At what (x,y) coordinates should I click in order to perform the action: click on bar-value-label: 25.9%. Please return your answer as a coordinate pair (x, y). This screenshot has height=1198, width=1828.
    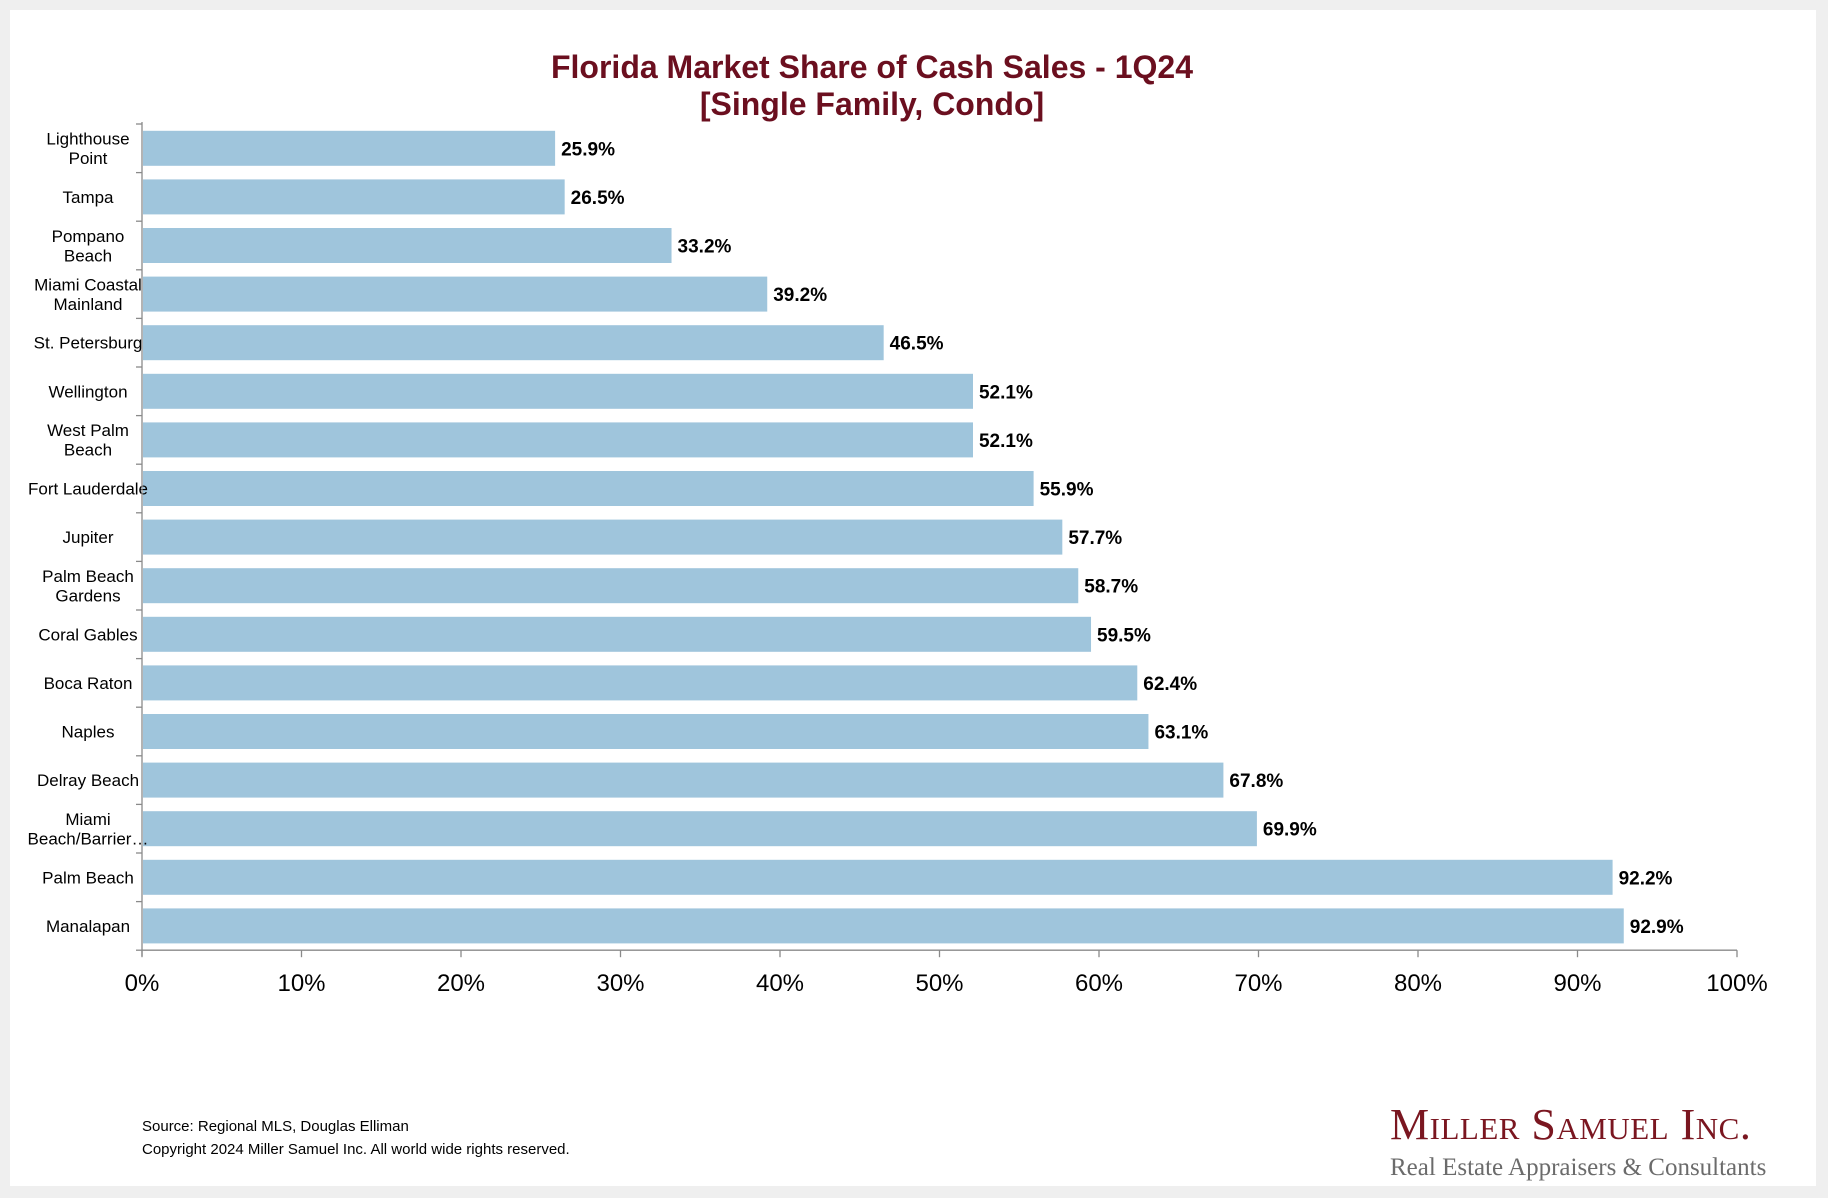
    Looking at the image, I should click on (588, 149).